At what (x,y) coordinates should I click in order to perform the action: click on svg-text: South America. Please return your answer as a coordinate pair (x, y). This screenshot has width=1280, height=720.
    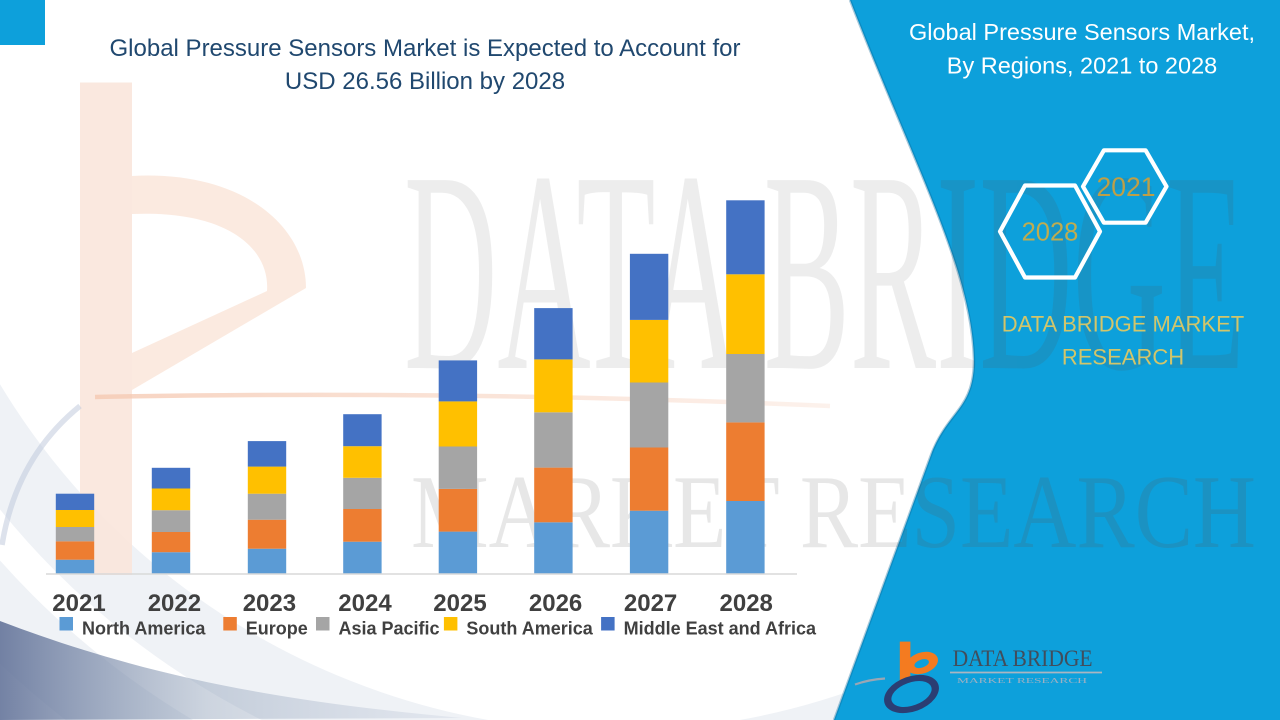
    Looking at the image, I should click on (529, 629).